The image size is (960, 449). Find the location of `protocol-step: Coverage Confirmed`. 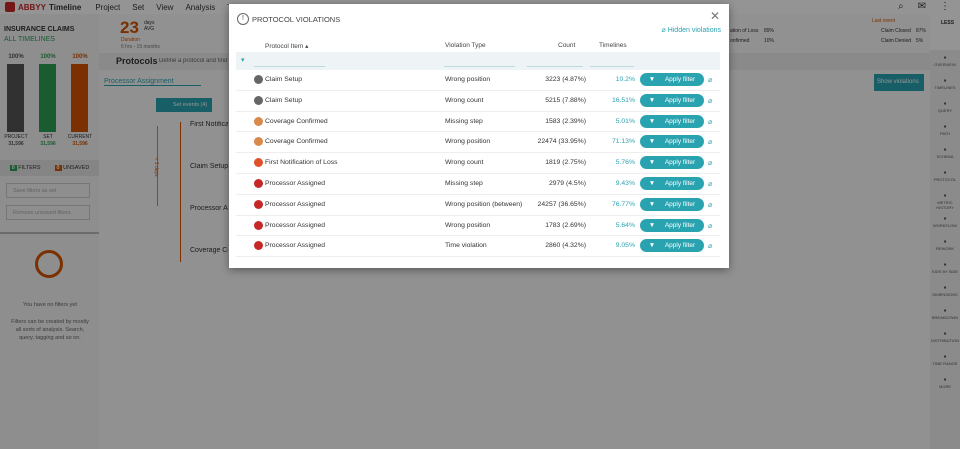

protocol-step: Coverage Confirmed is located at coordinates (209, 250).